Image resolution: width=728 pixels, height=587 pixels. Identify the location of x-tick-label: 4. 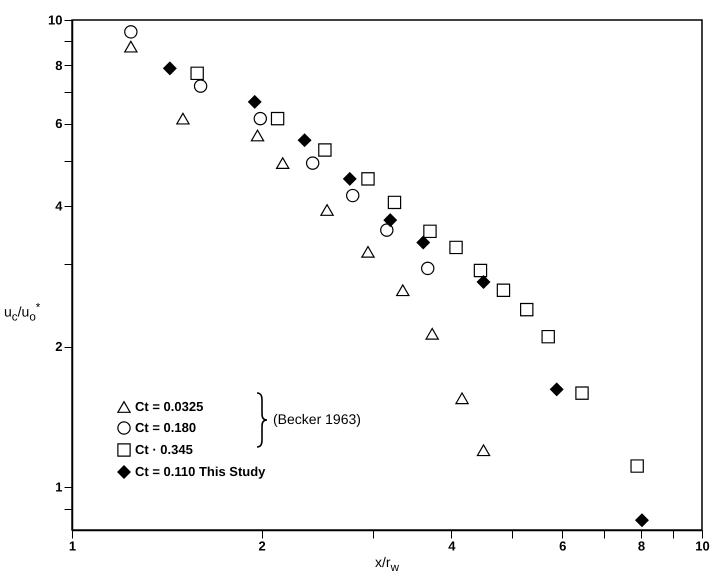
(452, 546).